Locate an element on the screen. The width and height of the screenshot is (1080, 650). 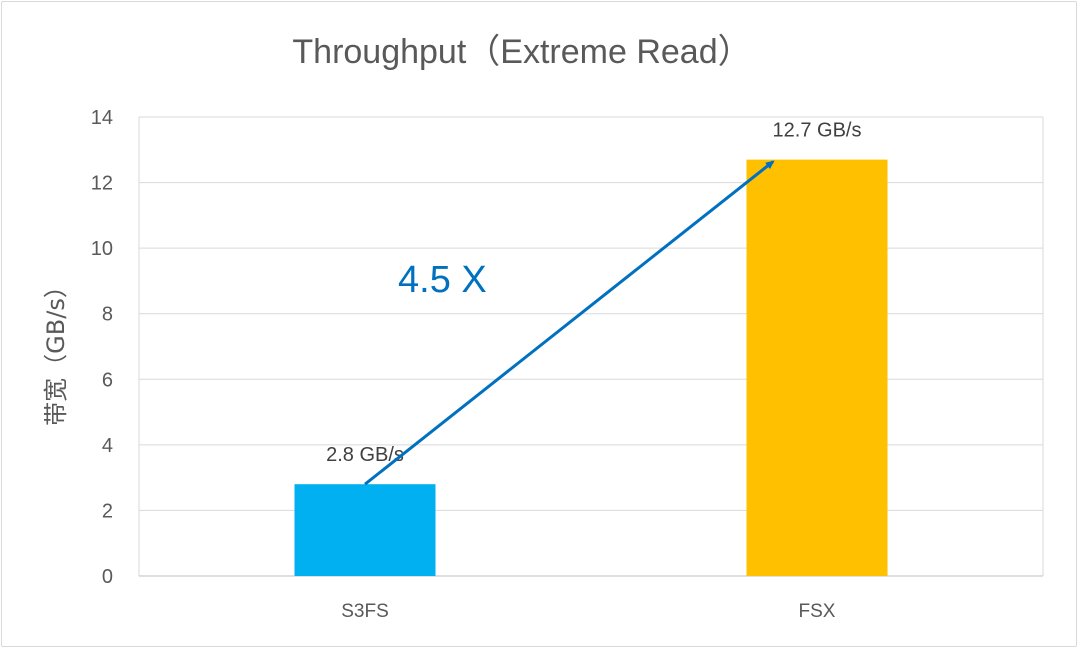
bar-fsx is located at coordinates (817, 367).